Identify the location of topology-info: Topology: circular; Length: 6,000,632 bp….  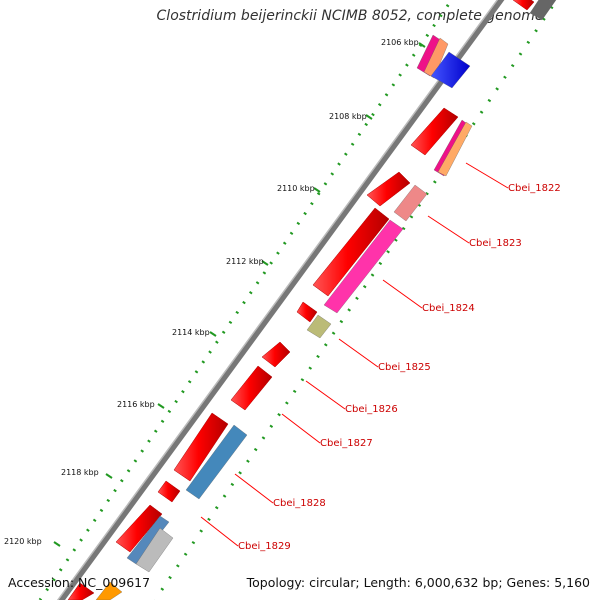
(418, 582).